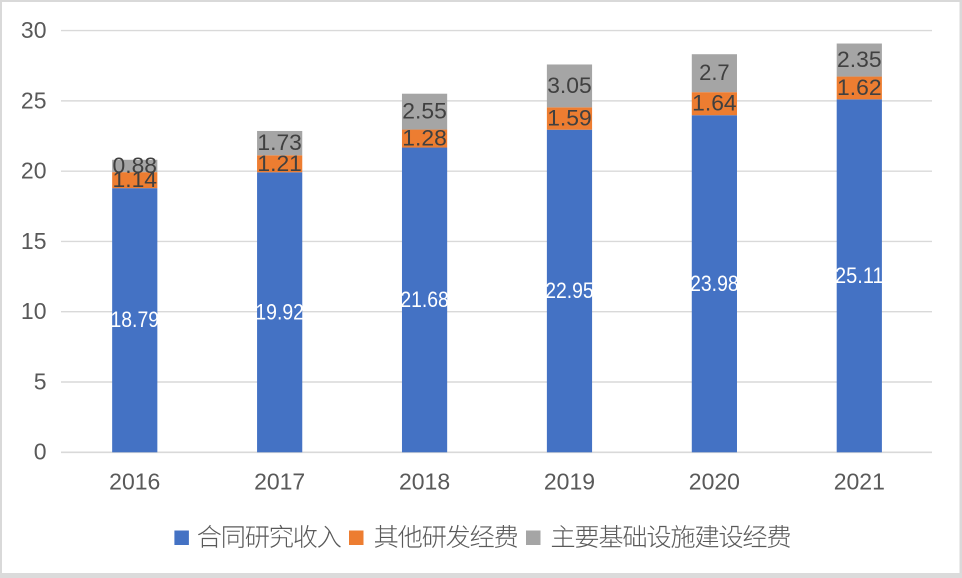 This screenshot has width=962, height=578. Describe the element at coordinates (859, 59) in the screenshot. I see `svg-text: 2.35` at that location.